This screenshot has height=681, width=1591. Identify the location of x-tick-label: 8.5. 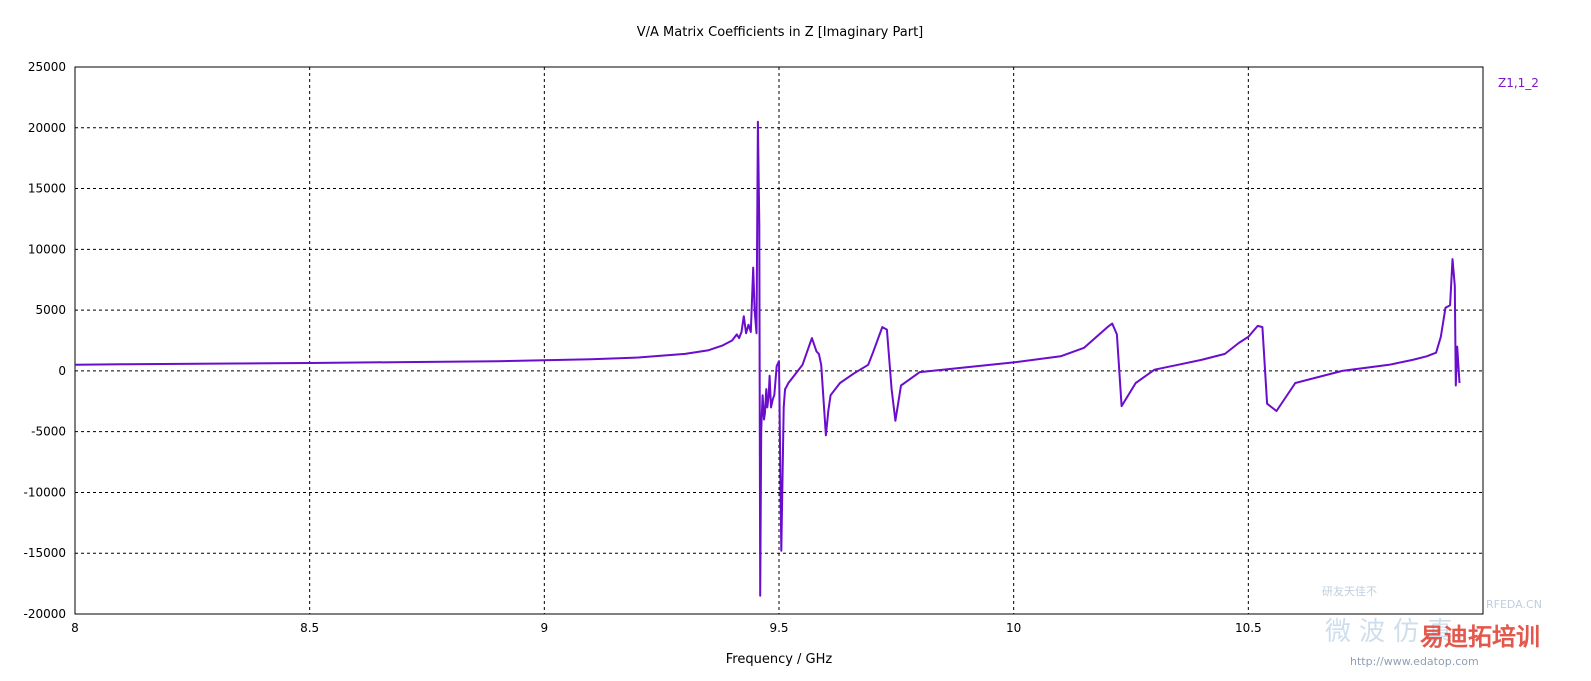
(309, 628).